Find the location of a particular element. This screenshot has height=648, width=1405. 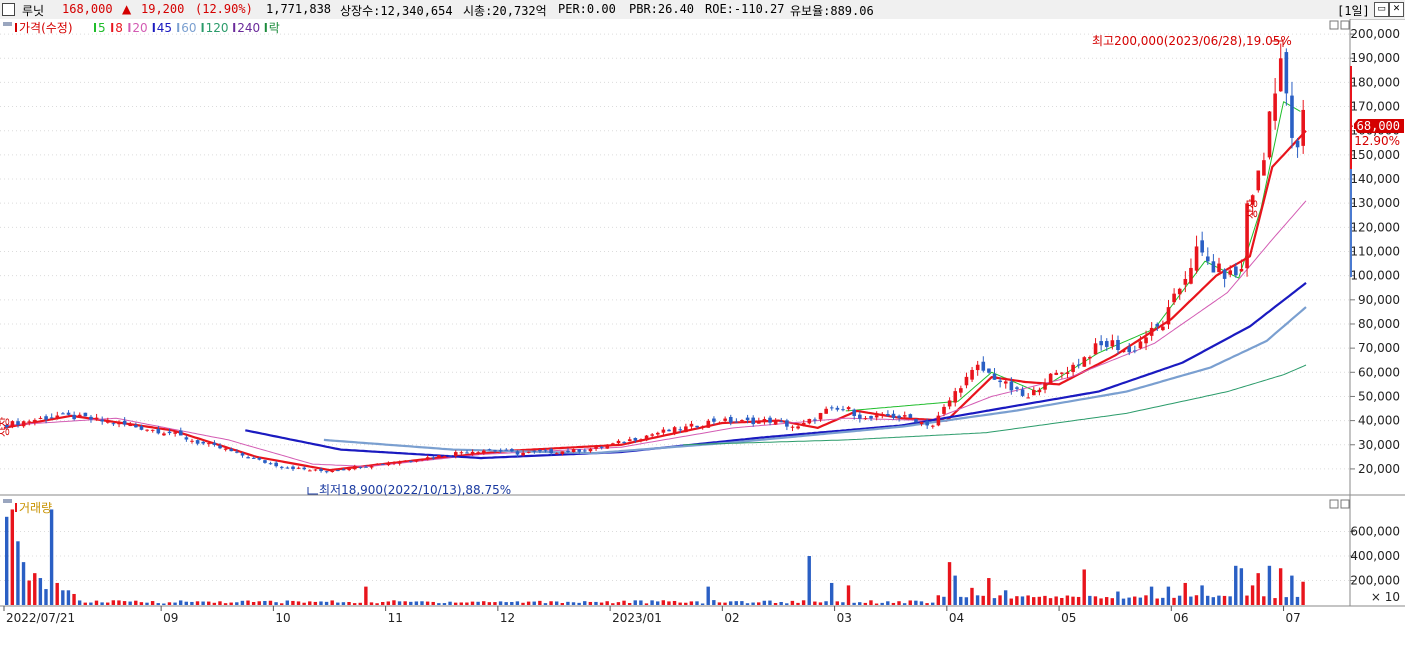

volume-minimize-icon is located at coordinates (1334, 504).